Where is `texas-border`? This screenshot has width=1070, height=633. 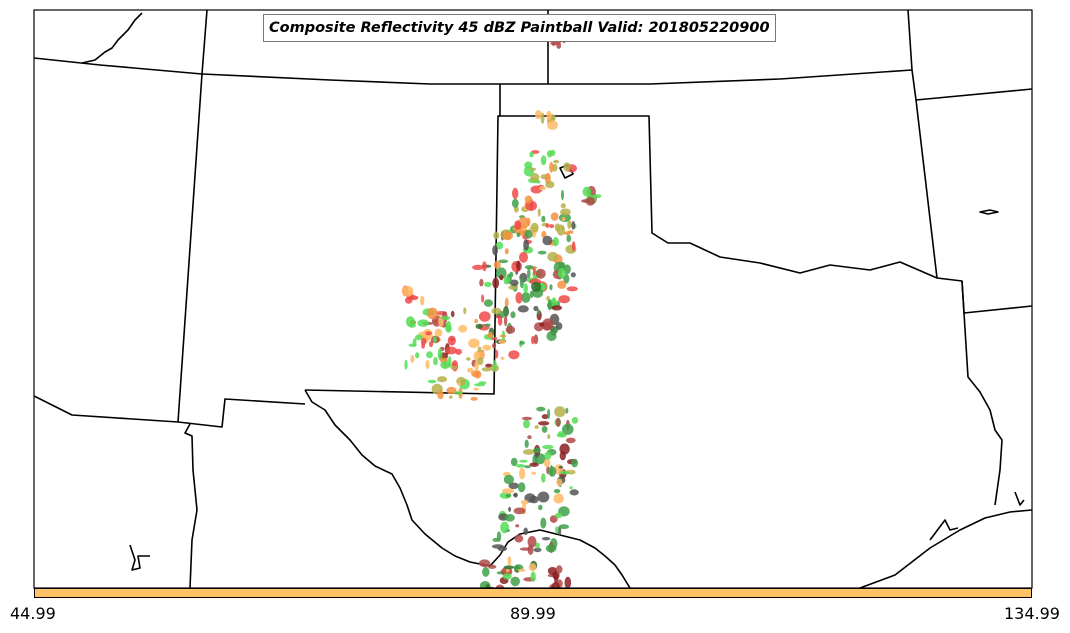 texas-border is located at coordinates (467, 488).